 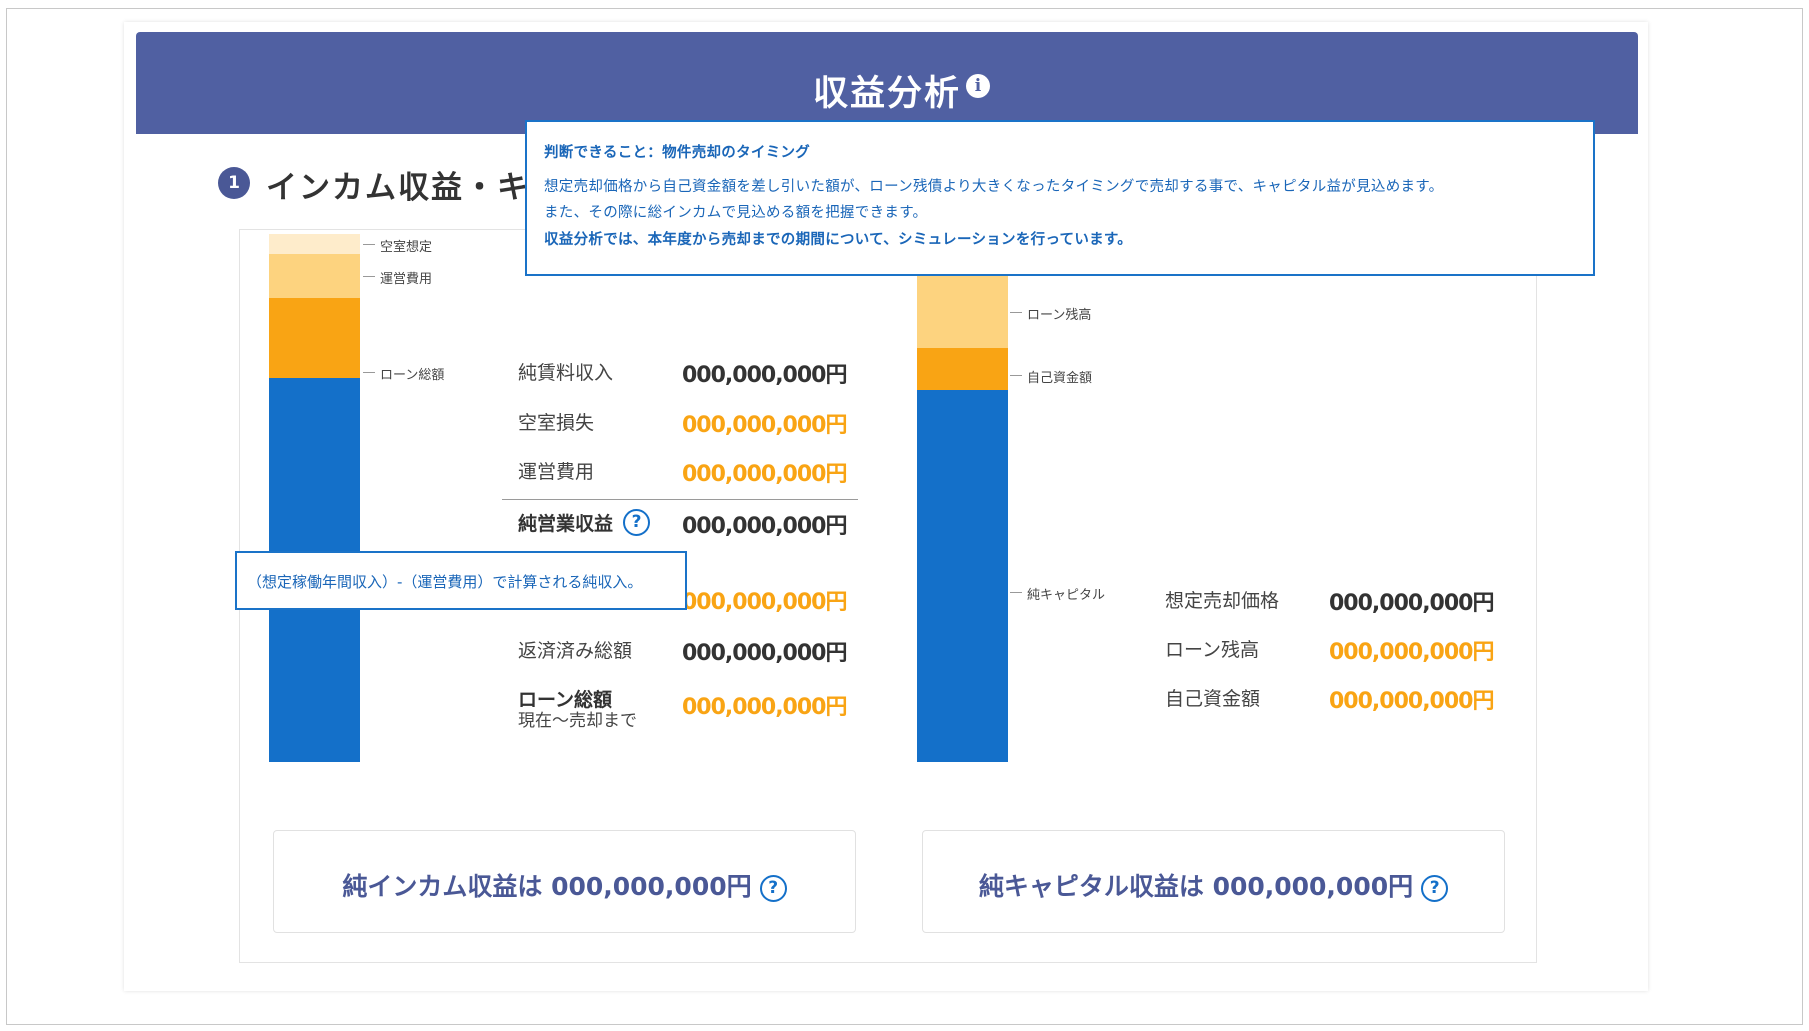 I want to click on info-tooltip-line-3: また、その際に総インカムで見込める額を把握できます。, so click(x=736, y=213).